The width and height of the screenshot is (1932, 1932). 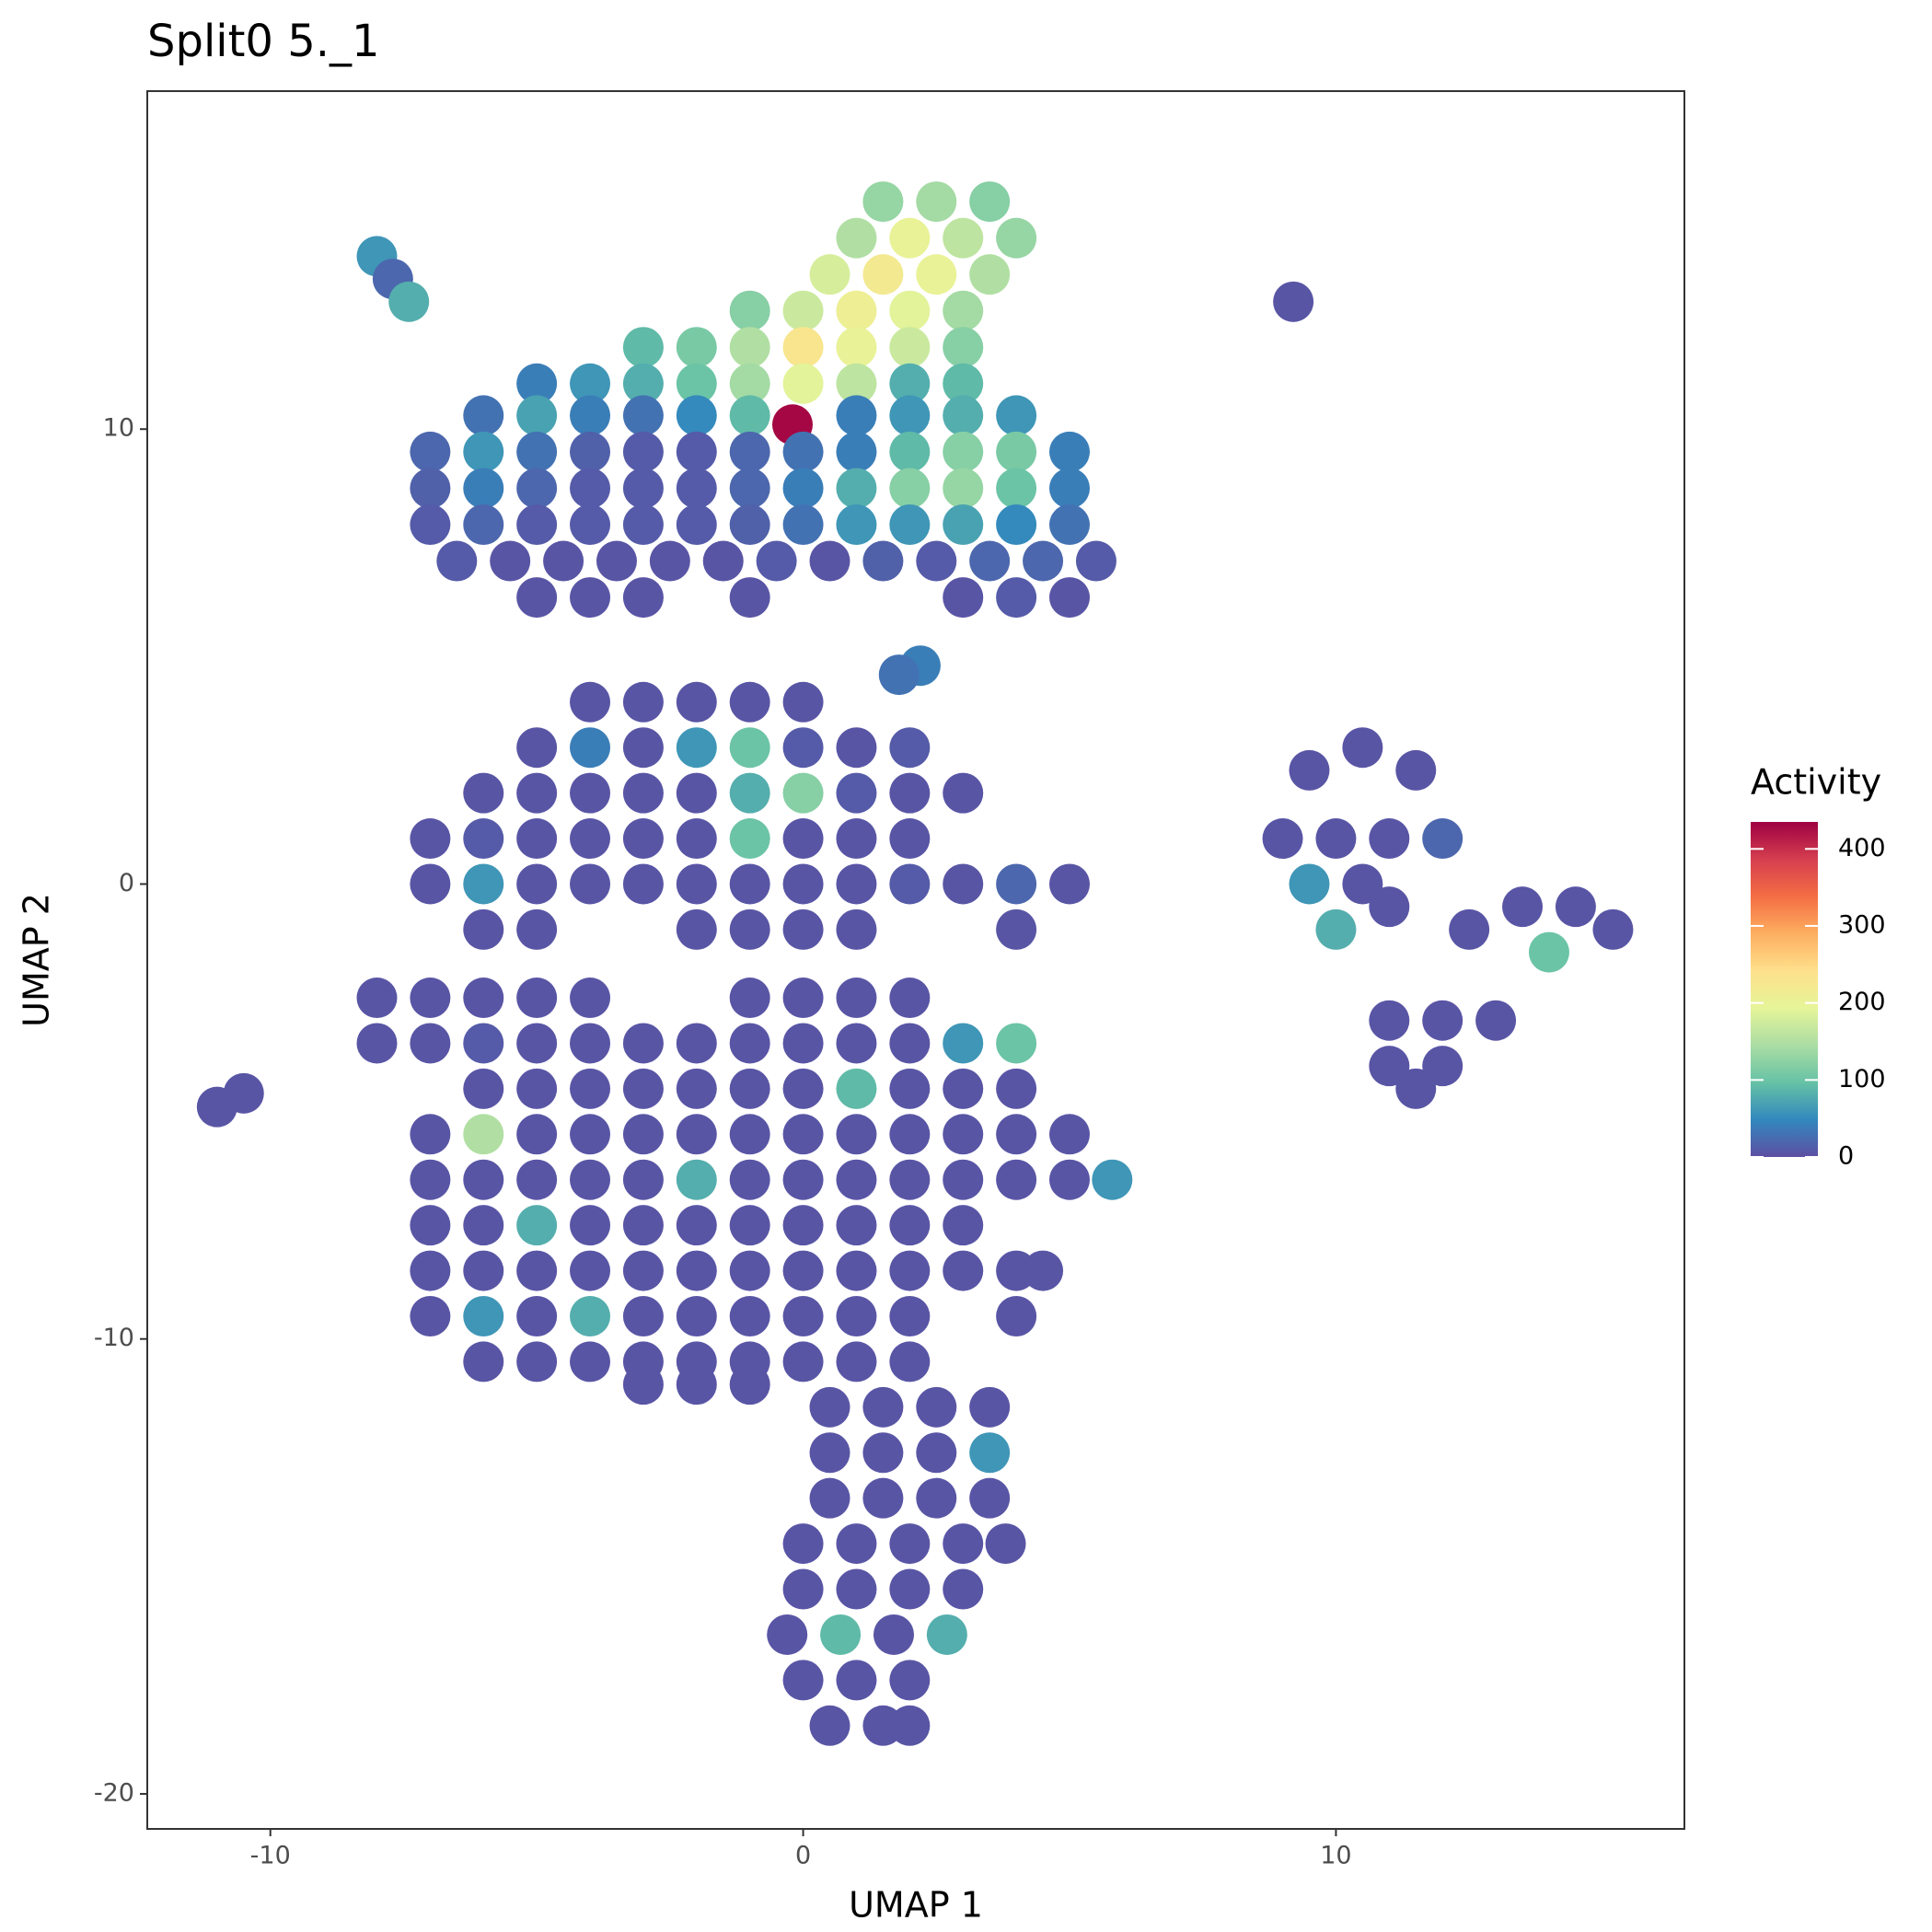 What do you see at coordinates (1862, 848) in the screenshot?
I see `colorbar-tick-label: 400` at bounding box center [1862, 848].